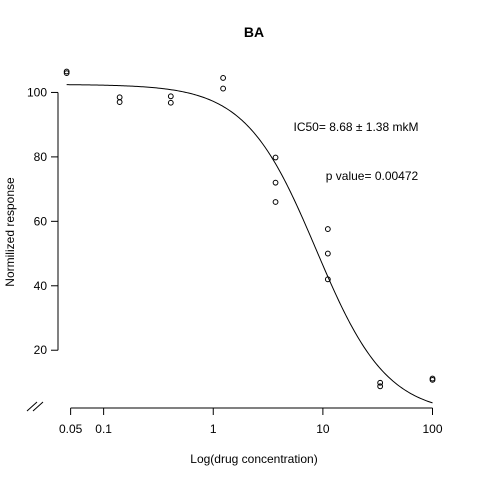 The width and height of the screenshot is (480, 480). I want to click on x-tick-label: 0.1, so click(103, 429).